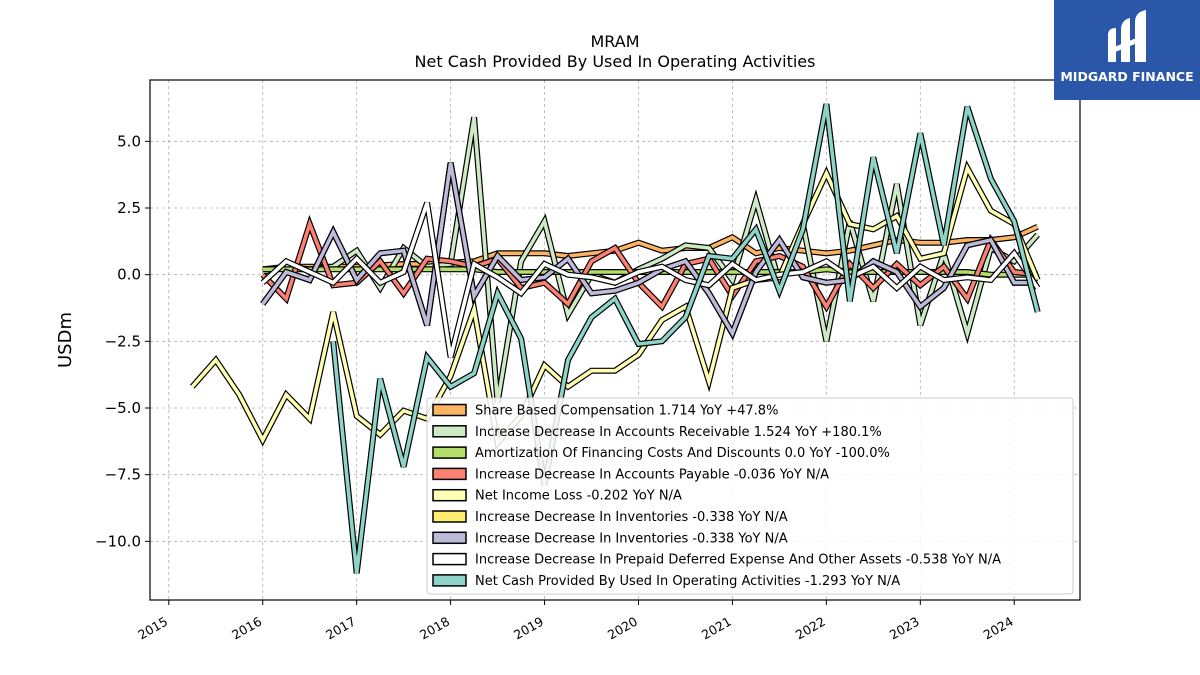 The height and width of the screenshot is (675, 1200). Describe the element at coordinates (614, 41) in the screenshot. I see `chart-title: MRAM` at that location.